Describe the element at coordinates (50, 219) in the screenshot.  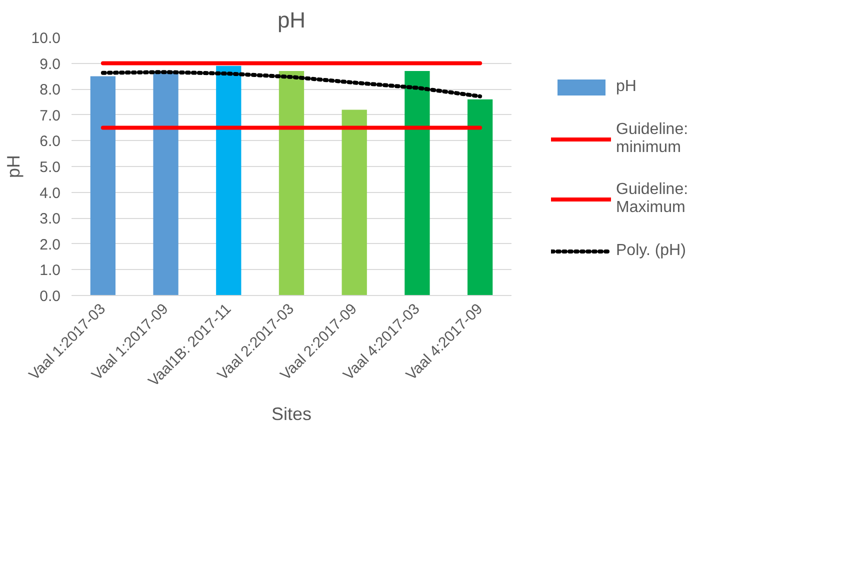
I see `y-tick-label: 3.0` at that location.